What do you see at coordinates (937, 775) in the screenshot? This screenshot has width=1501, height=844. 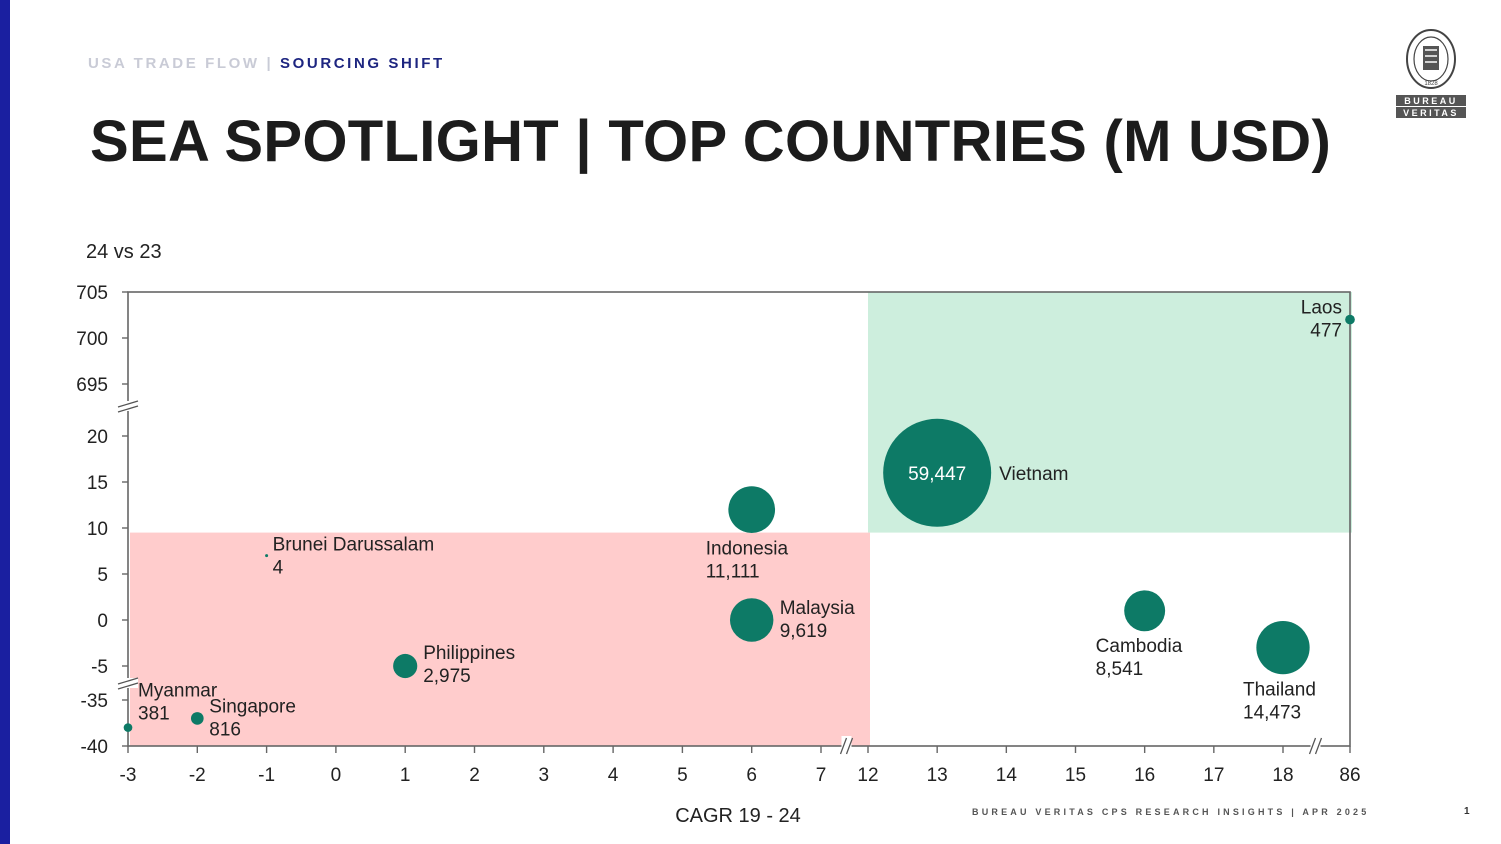 I see `x-tick-label: 13` at bounding box center [937, 775].